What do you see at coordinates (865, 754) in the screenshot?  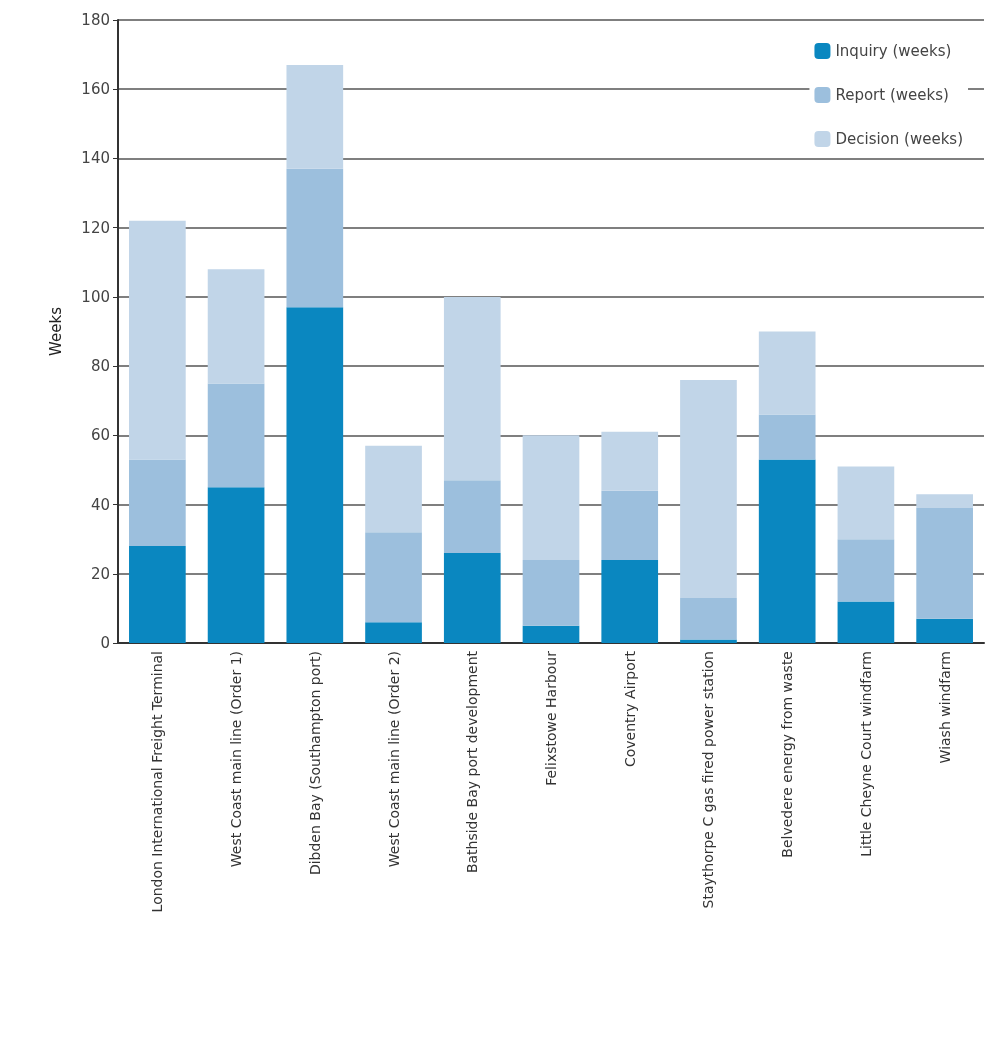 I see `x-tick-label: Little Cheyne Court windfarm` at bounding box center [865, 754].